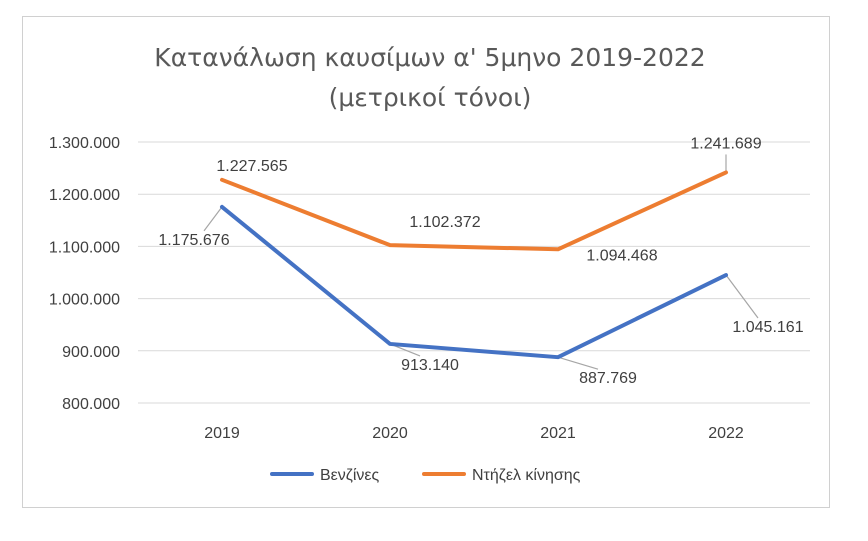 The height and width of the screenshot is (541, 868). I want to click on data-label: 1.227.565, so click(251, 166).